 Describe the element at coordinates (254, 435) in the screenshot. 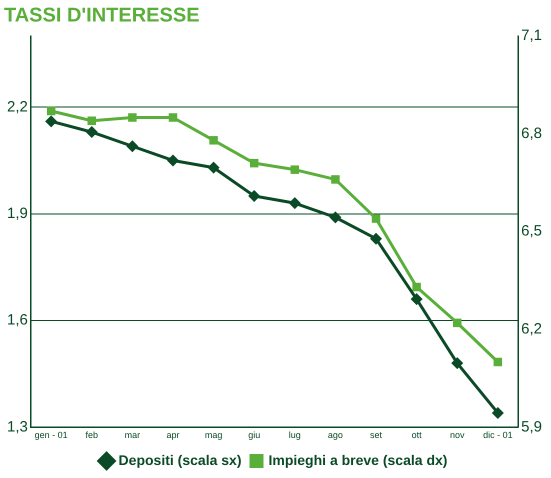

I see `x-tick-label: giu` at that location.